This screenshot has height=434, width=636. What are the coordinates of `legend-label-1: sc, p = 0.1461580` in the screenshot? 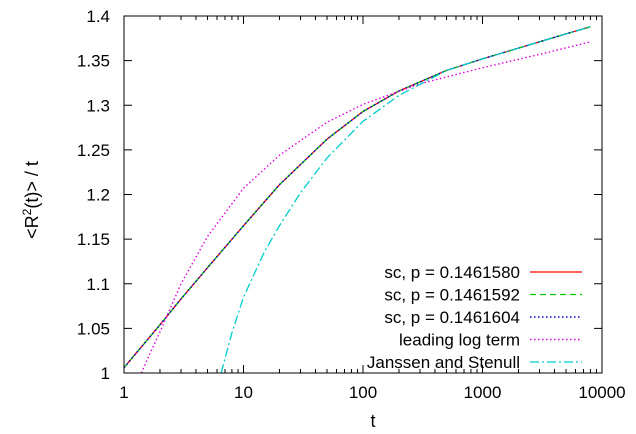 It's located at (452, 272).